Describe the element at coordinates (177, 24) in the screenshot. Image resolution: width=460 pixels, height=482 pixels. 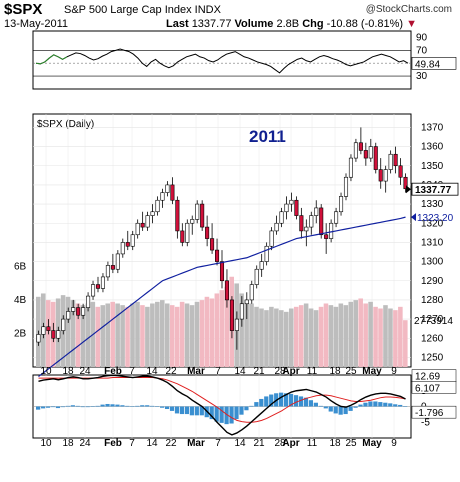
I see `last-label: Last` at that location.